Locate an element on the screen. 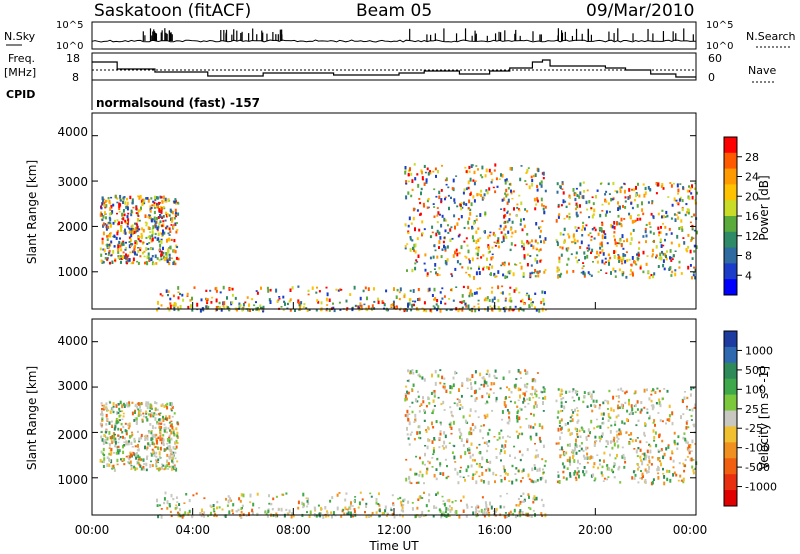 The height and width of the screenshot is (554, 800). colorbar-tick-label: 1000 is located at coordinates (759, 350).